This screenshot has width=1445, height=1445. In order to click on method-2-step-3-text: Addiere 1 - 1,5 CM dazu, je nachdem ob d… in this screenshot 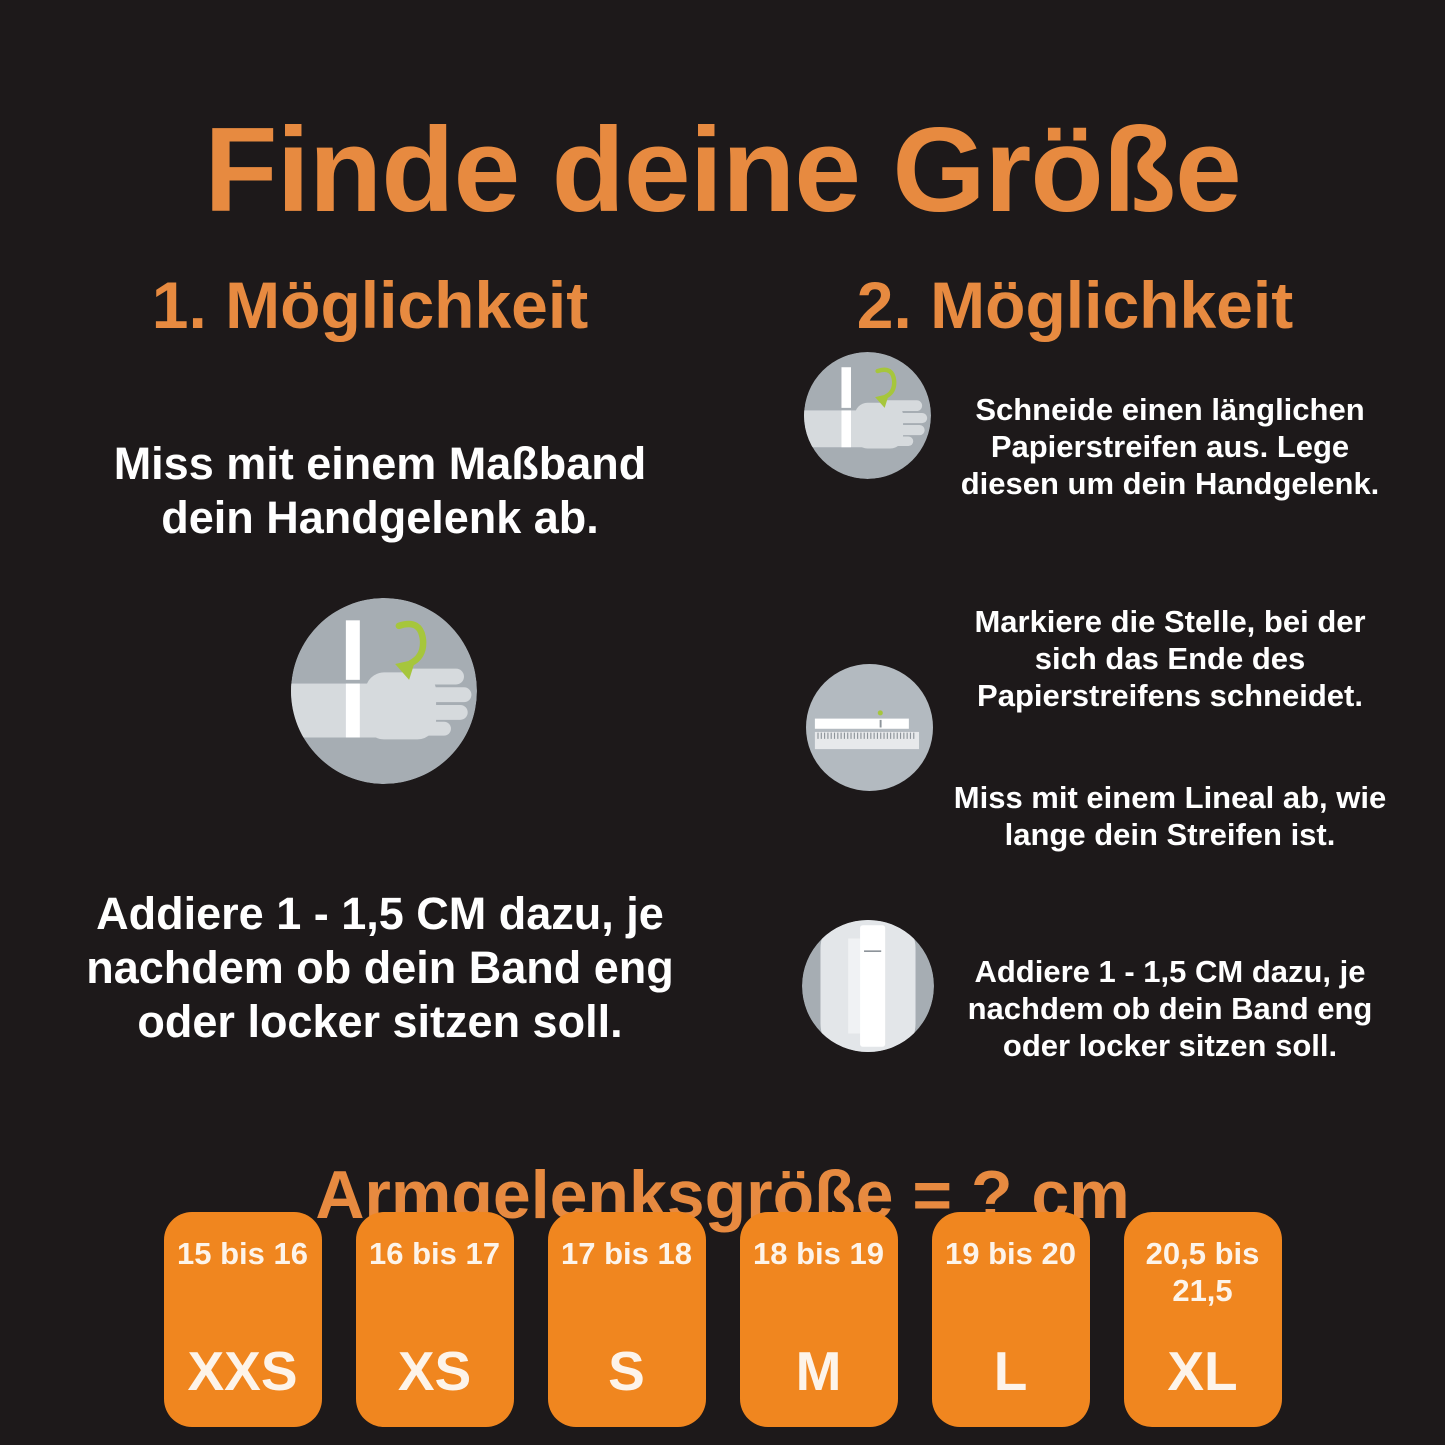, I will do `click(1170, 1009)`.